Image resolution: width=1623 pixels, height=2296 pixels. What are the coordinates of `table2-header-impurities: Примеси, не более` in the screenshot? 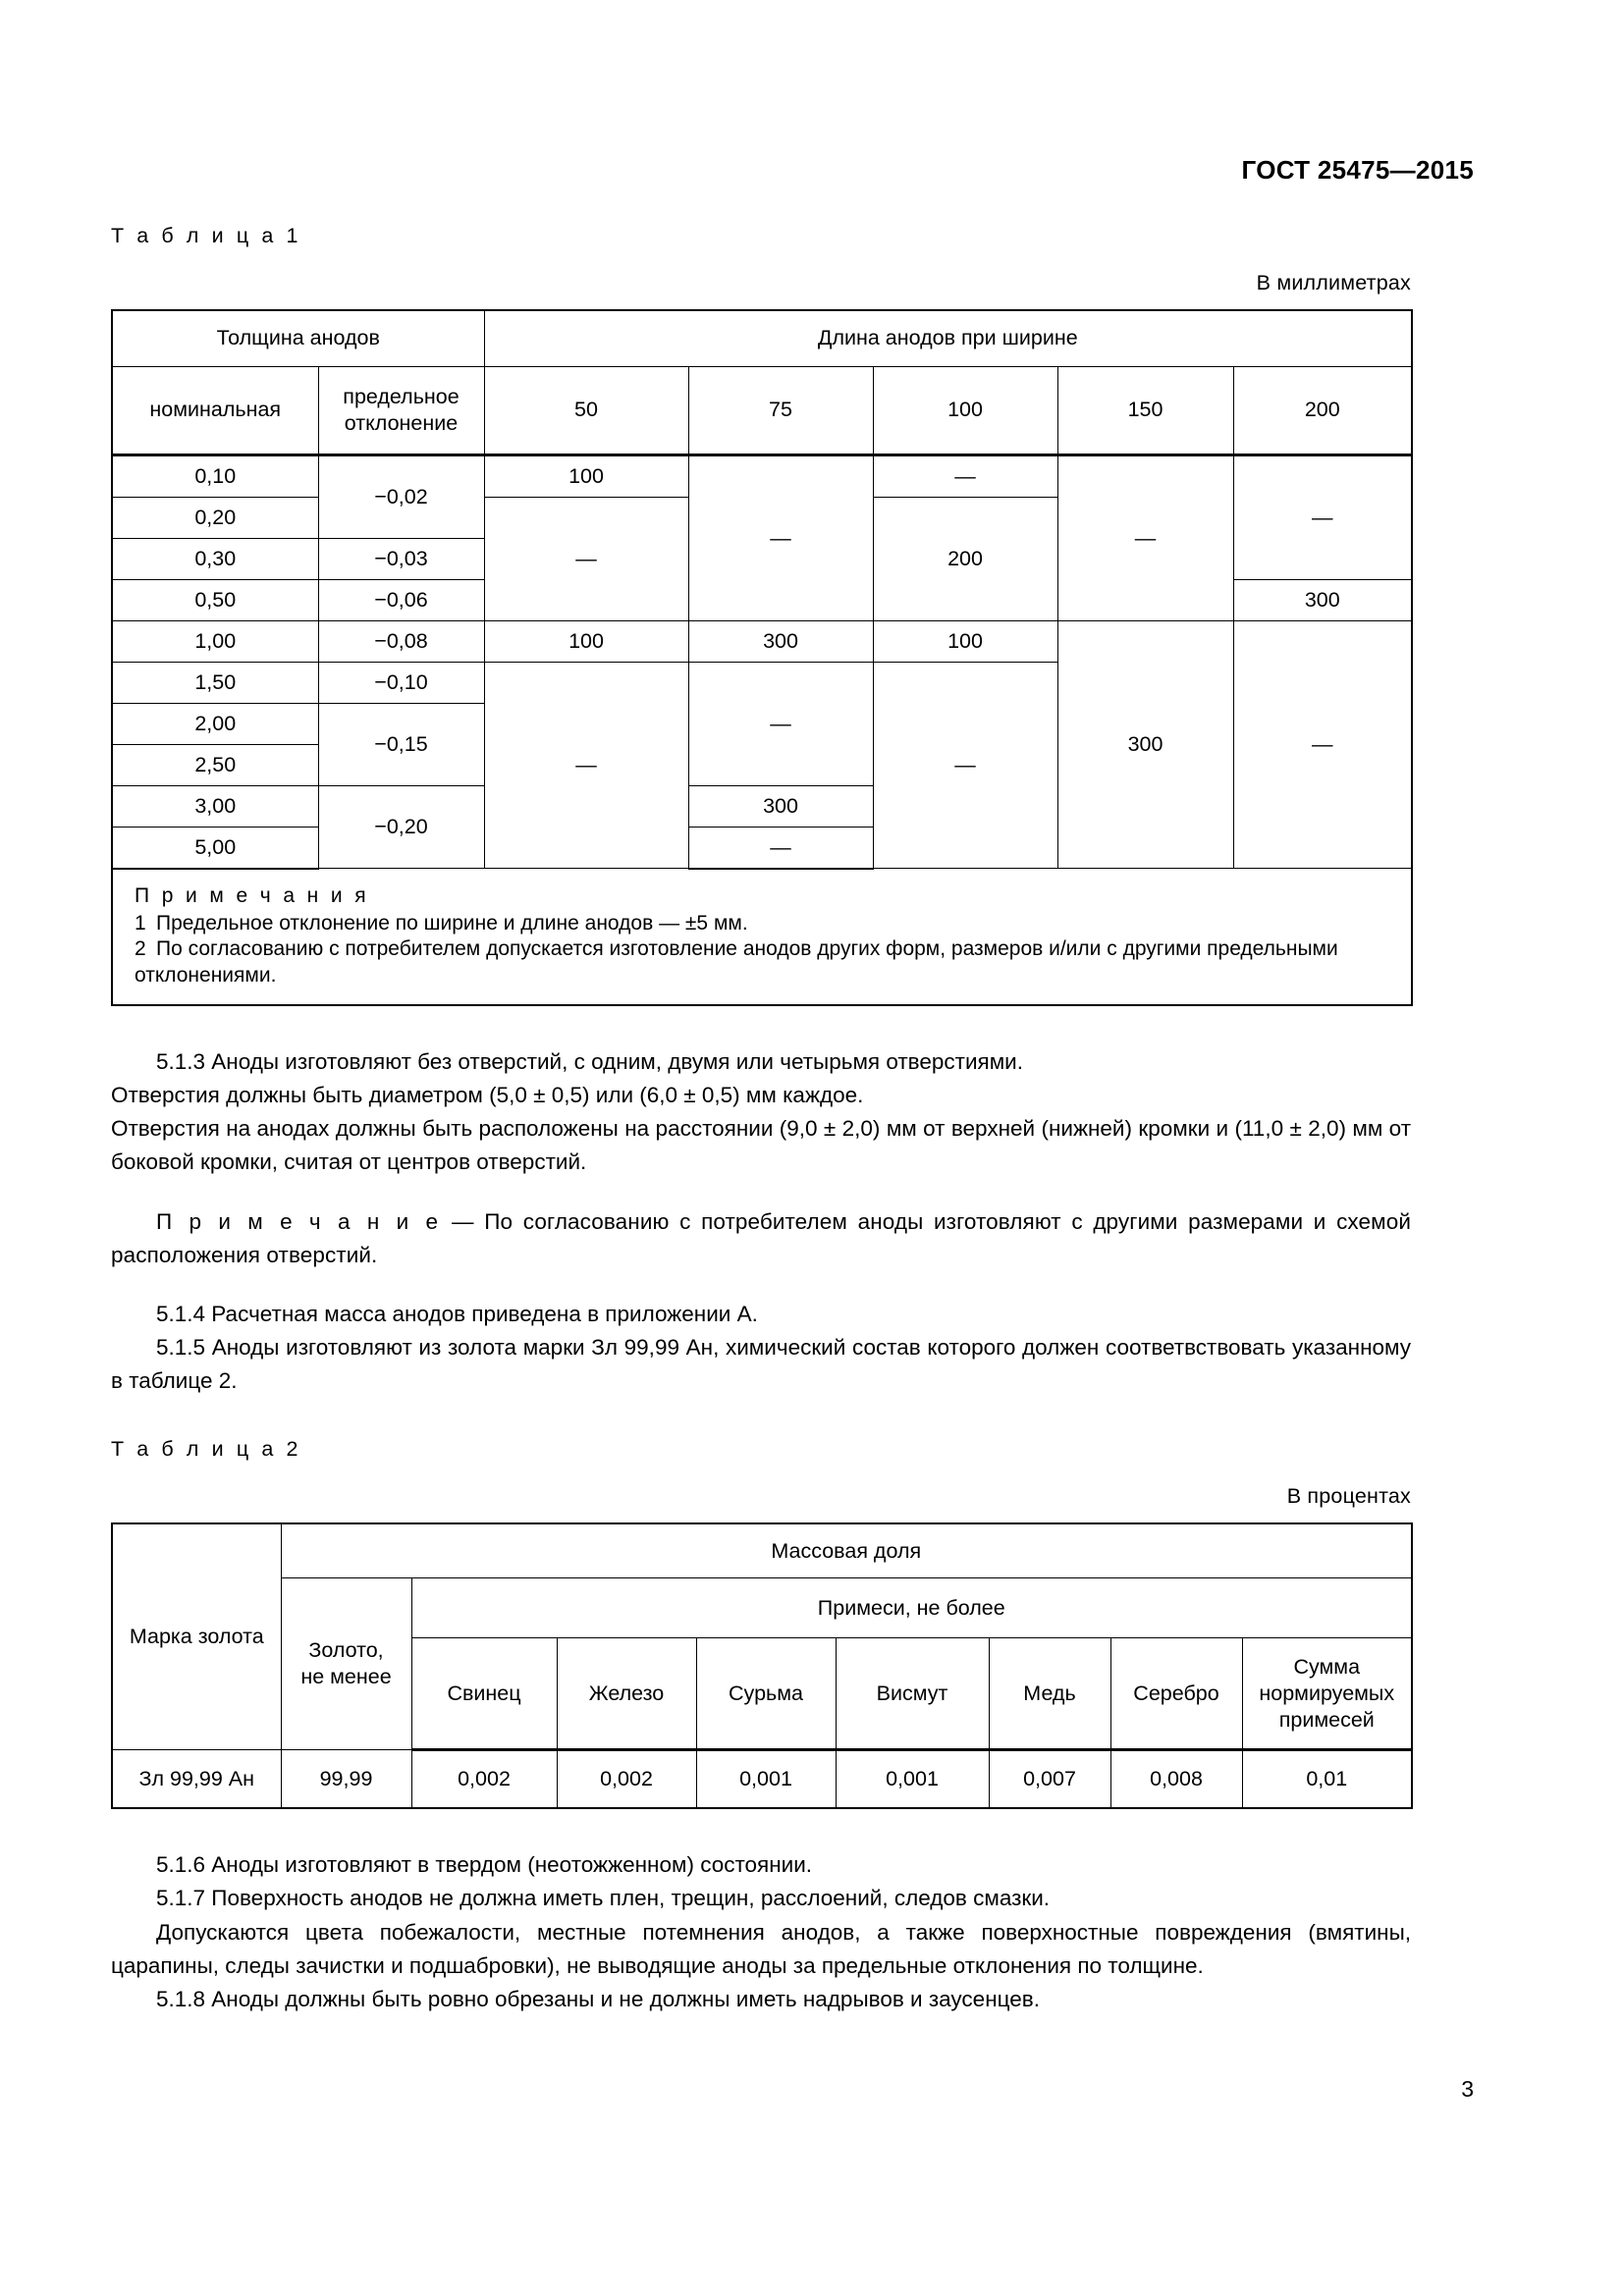 It's located at (912, 1608).